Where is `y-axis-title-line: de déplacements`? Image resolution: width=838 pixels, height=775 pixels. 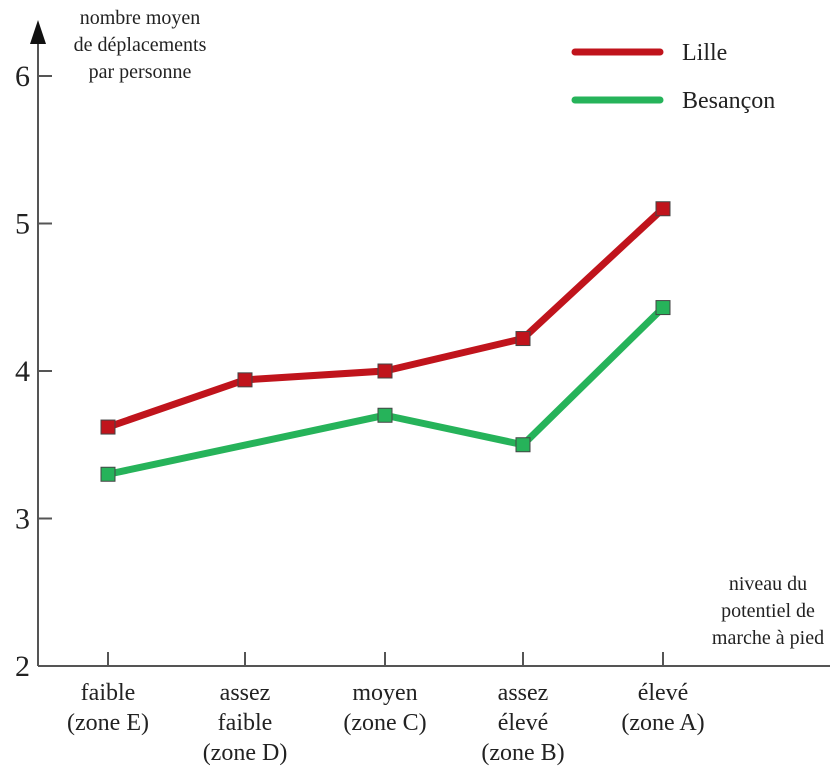 y-axis-title-line: de déplacements is located at coordinates (140, 45).